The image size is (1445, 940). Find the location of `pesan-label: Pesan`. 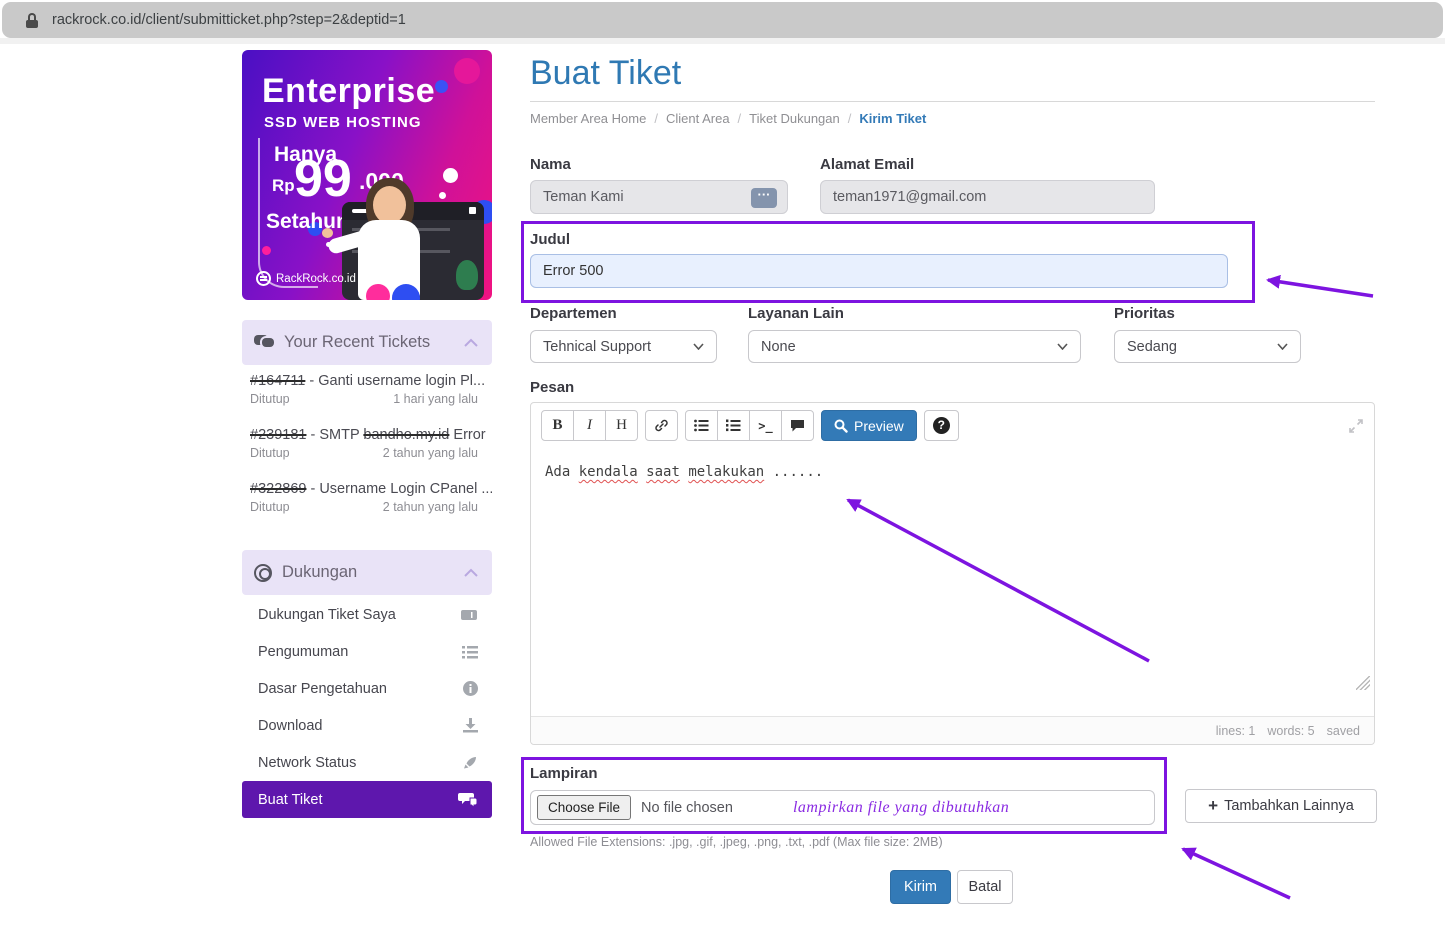

pesan-label: Pesan is located at coordinates (552, 387).